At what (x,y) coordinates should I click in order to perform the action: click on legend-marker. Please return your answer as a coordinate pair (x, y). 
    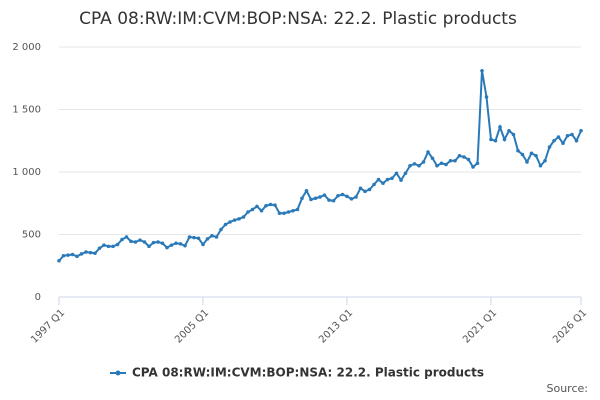
    Looking at the image, I should click on (118, 373).